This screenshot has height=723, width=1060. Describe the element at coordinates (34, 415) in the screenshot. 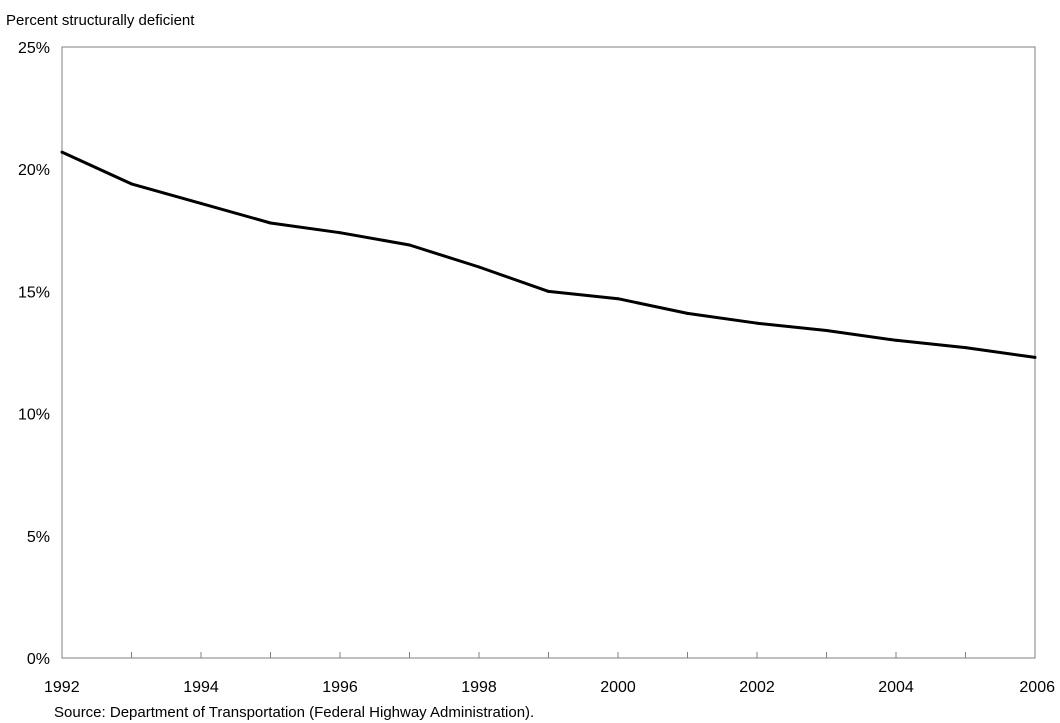

I see `y-tick-label: 10%` at that location.